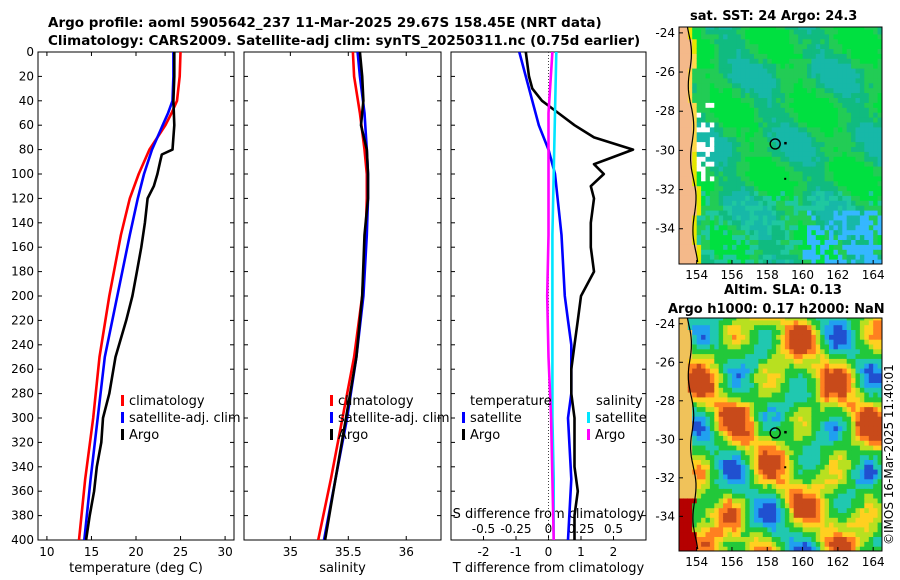  What do you see at coordinates (549, 514) in the screenshot?
I see `diff-top-xlabel: S difference from climatology` at bounding box center [549, 514].